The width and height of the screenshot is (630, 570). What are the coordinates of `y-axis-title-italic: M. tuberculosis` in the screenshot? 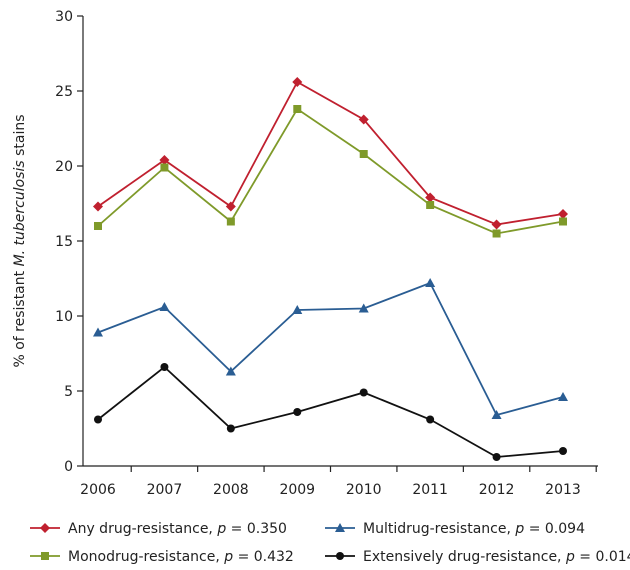 It's located at (20, 213).